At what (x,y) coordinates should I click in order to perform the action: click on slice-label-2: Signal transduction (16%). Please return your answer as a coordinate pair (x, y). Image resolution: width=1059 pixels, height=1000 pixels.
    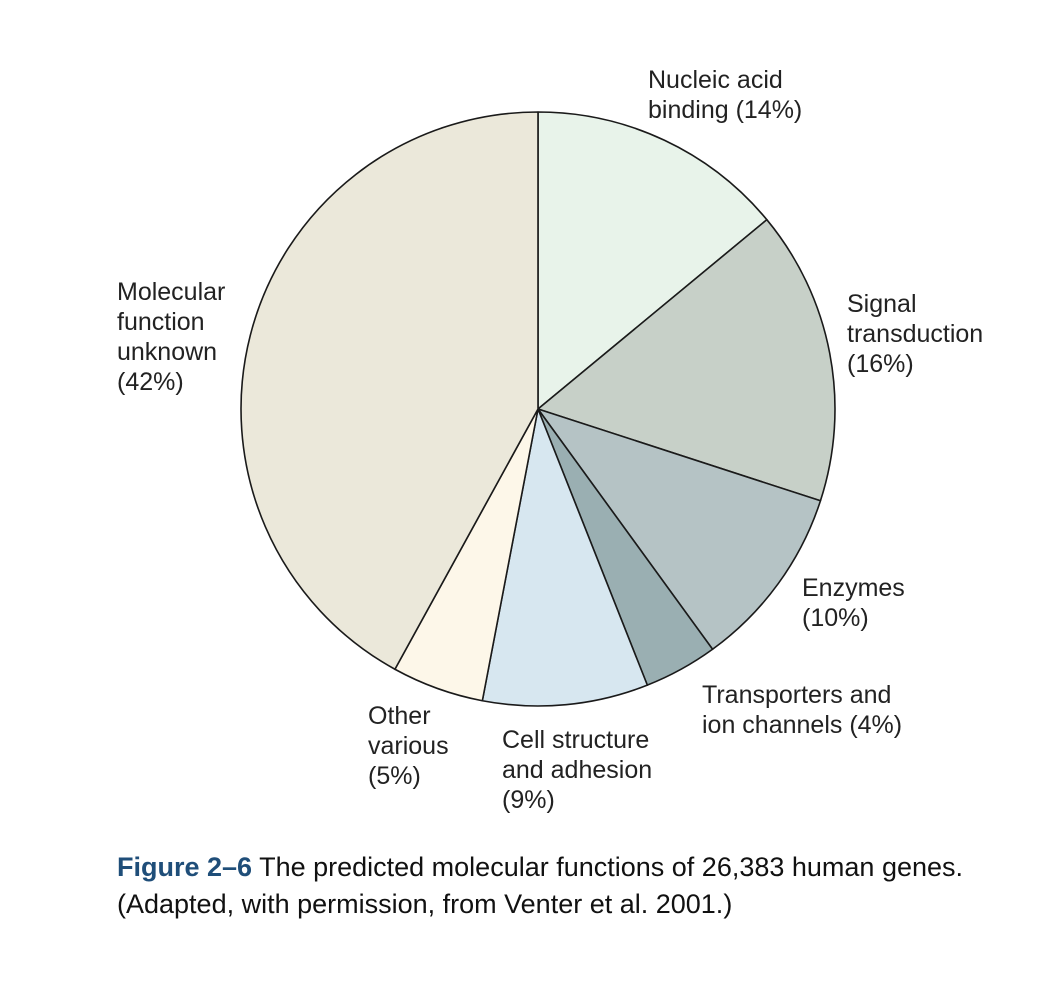
    Looking at the image, I should click on (915, 334).